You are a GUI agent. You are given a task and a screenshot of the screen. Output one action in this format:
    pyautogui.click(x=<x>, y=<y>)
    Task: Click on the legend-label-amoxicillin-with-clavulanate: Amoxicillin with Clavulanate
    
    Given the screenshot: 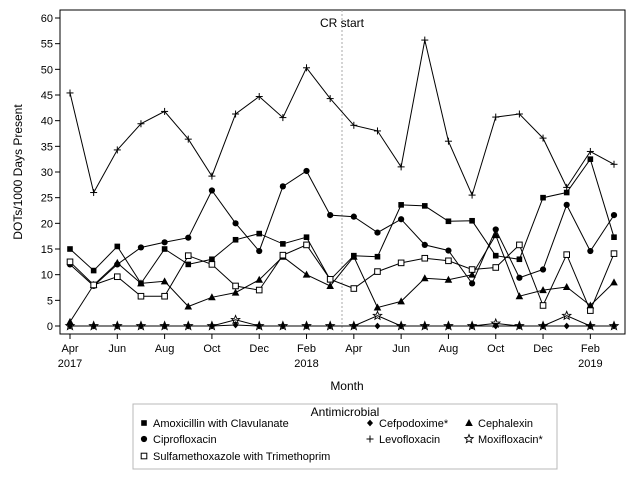 What is the action you would take?
    pyautogui.click(x=221, y=424)
    